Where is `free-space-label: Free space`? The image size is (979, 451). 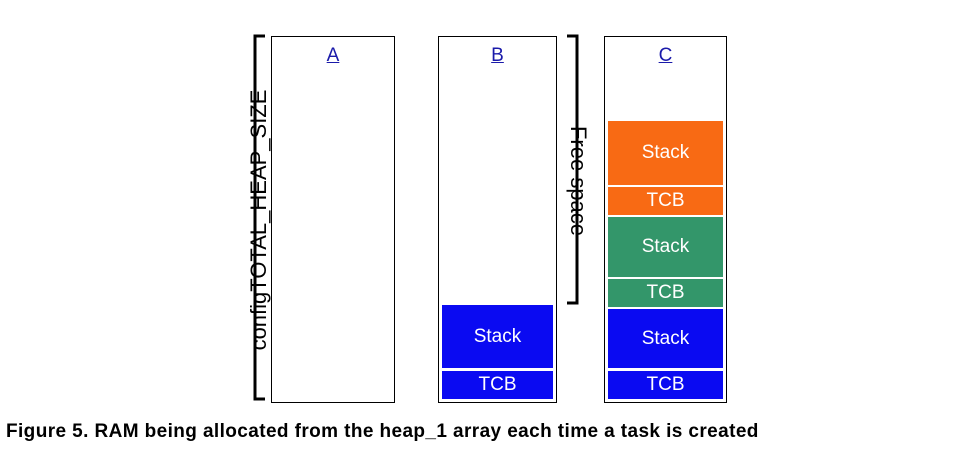
free-space-label: Free space is located at coordinates (578, 181).